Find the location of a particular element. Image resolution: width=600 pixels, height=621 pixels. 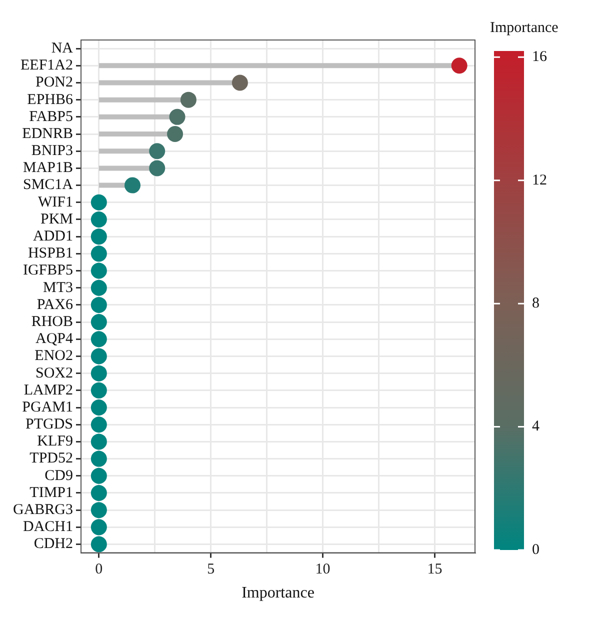

y-tick-label: FABP5 is located at coordinates (51, 116).